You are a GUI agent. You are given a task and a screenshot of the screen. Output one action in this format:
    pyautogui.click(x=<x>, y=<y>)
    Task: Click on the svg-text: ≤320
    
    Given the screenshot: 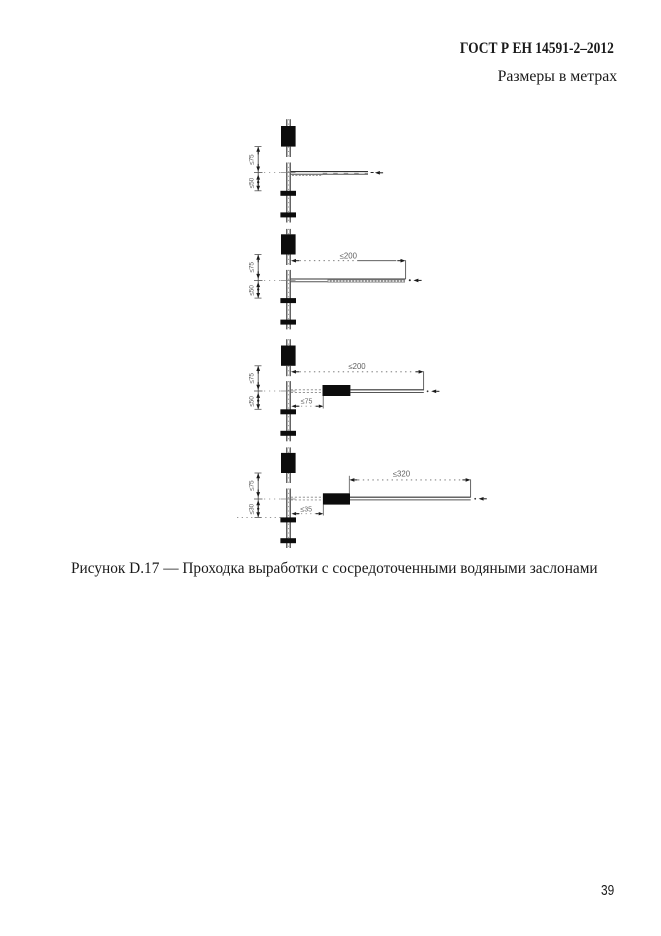 What is the action you would take?
    pyautogui.click(x=402, y=474)
    